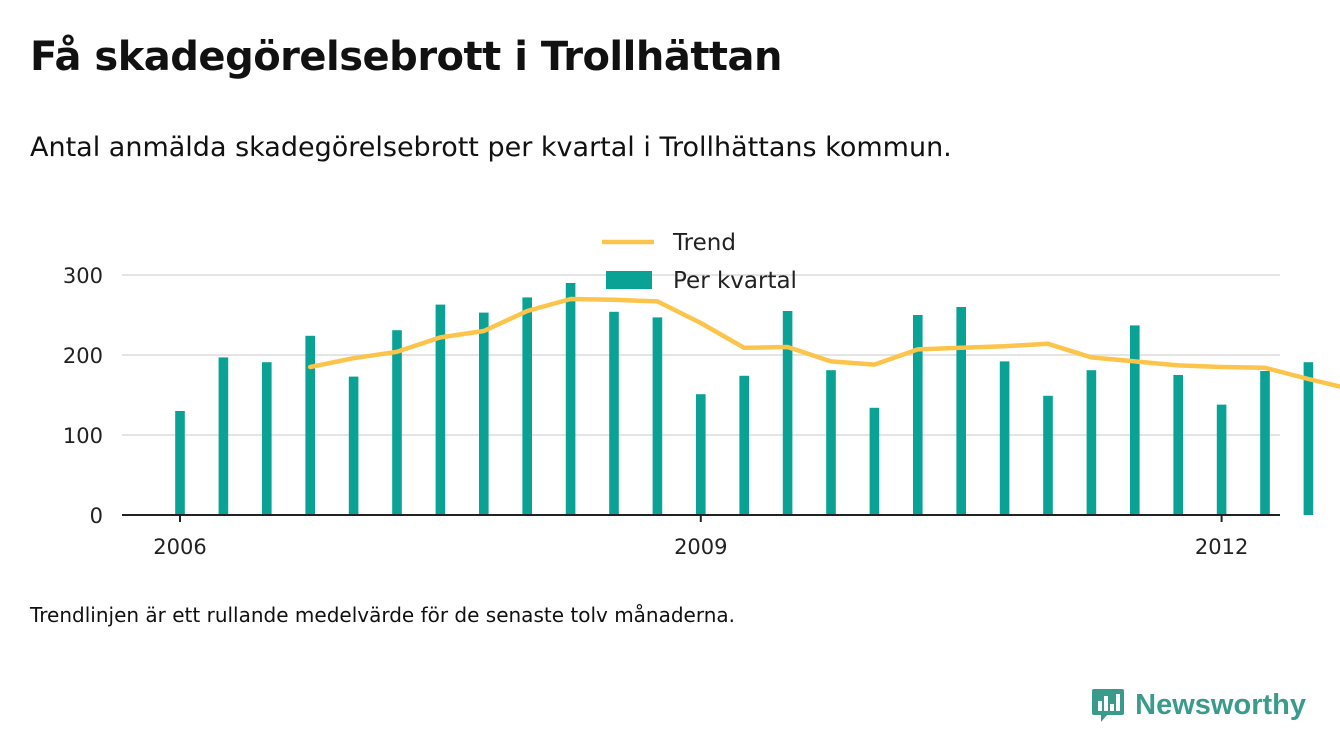  I want to click on legend: Trend Per kvartal, so click(699, 262).